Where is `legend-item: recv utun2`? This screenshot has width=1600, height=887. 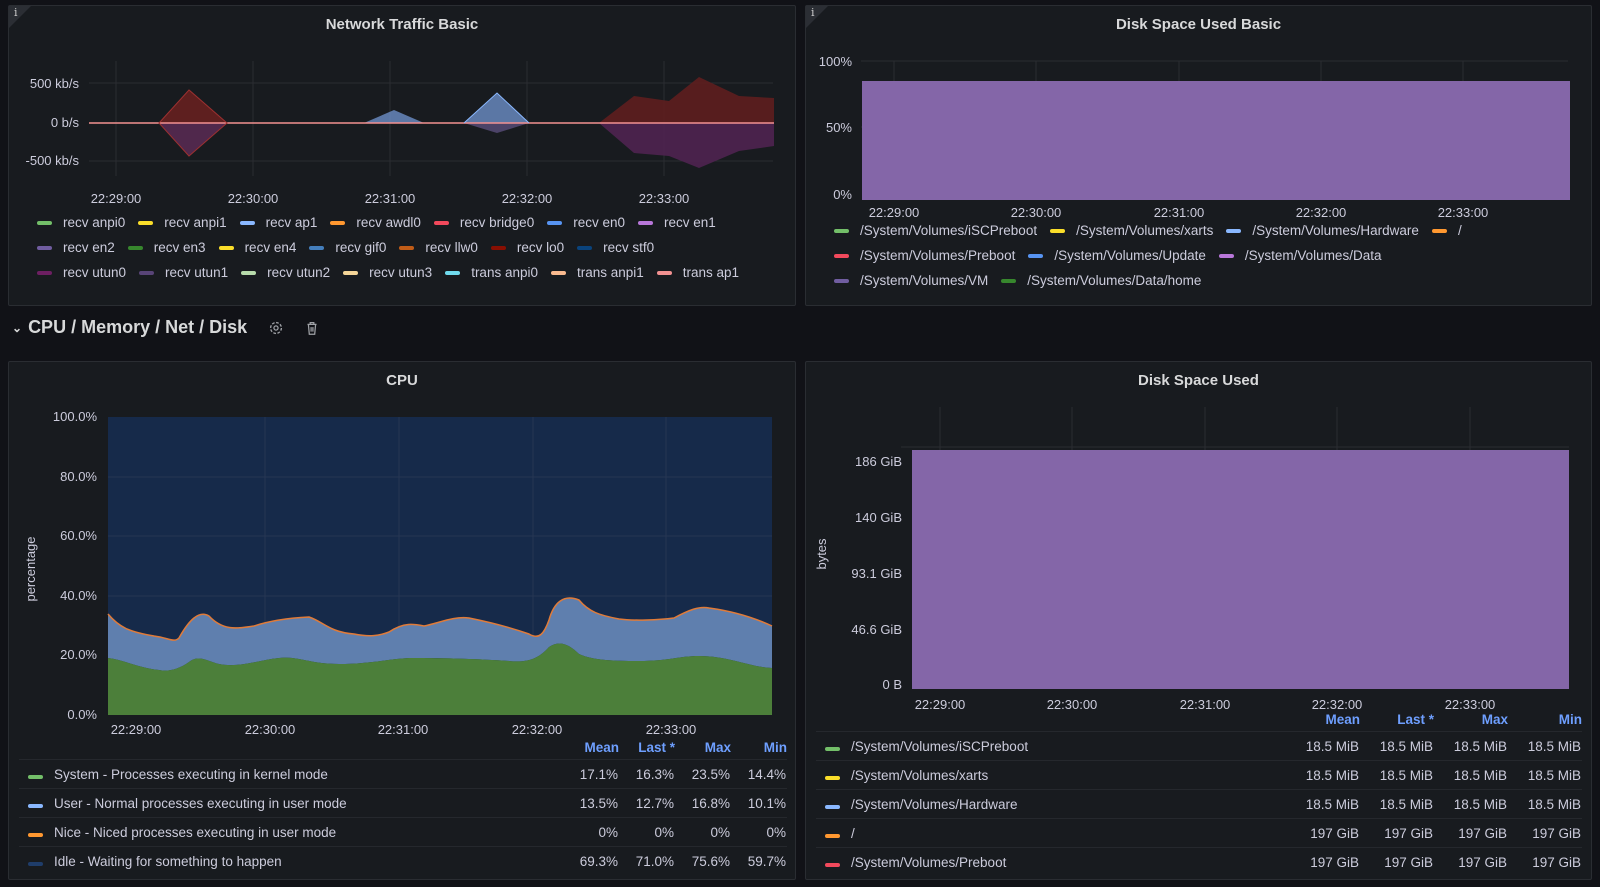 legend-item: recv utun2 is located at coordinates (285, 272).